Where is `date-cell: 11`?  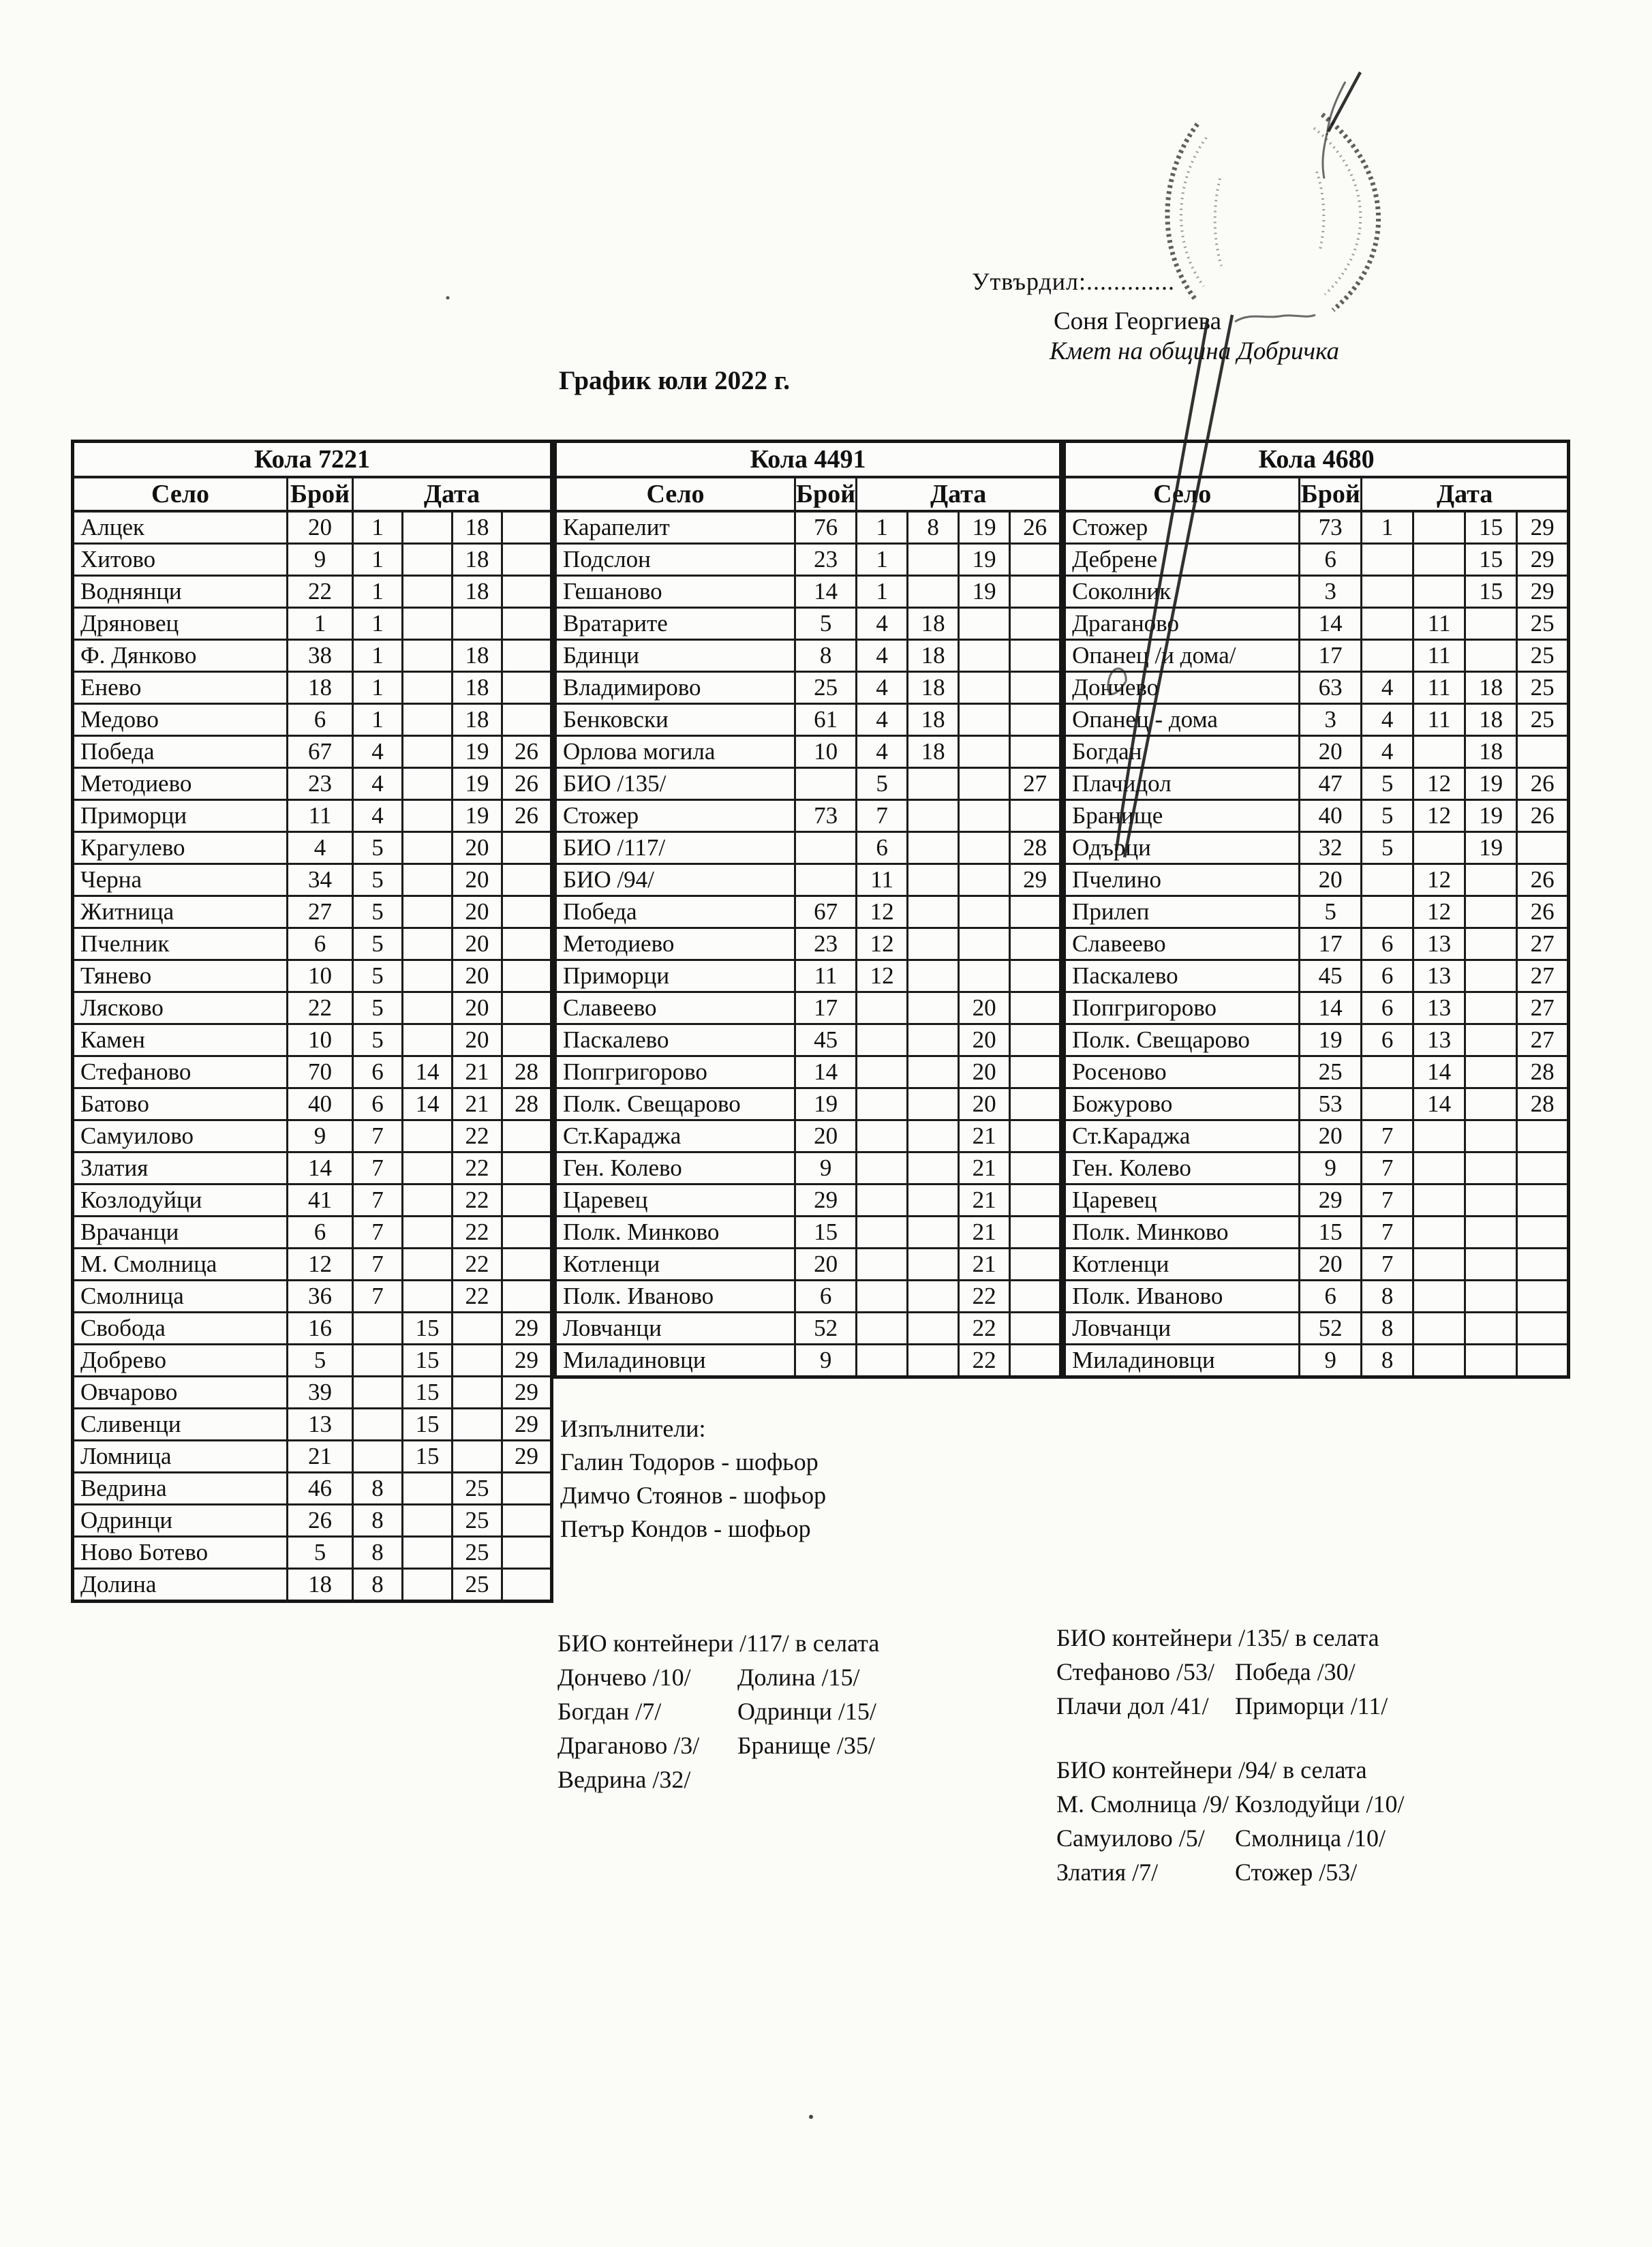 date-cell: 11 is located at coordinates (882, 880).